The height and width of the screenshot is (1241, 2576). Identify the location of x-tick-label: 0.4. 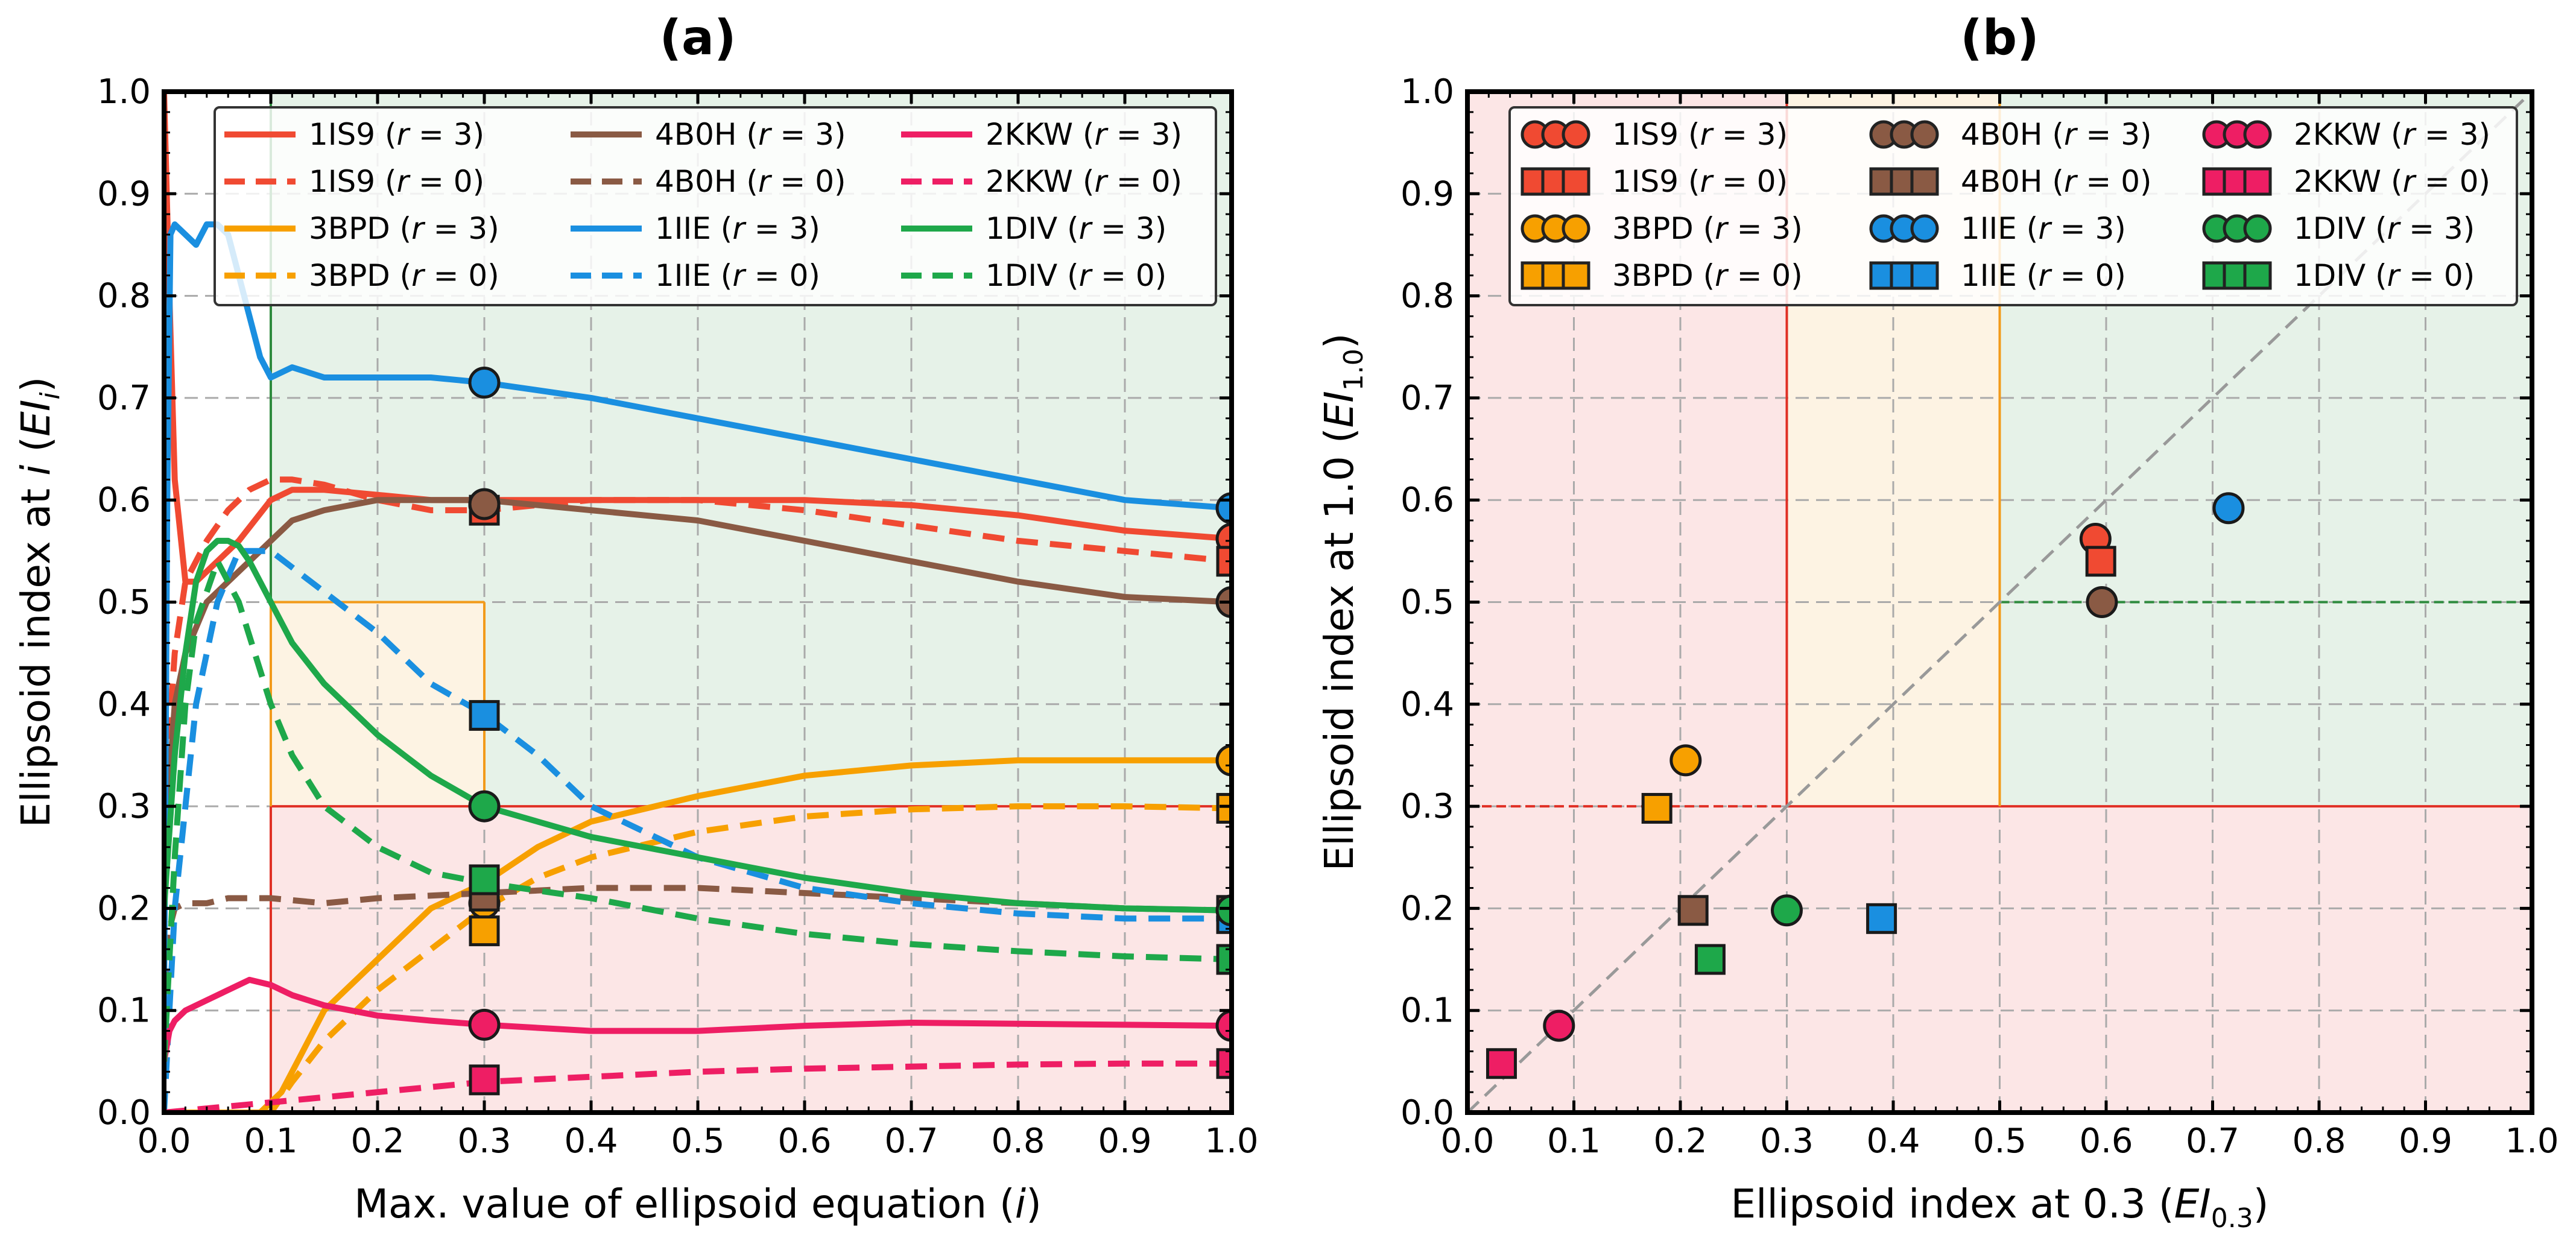
(1893, 1141).